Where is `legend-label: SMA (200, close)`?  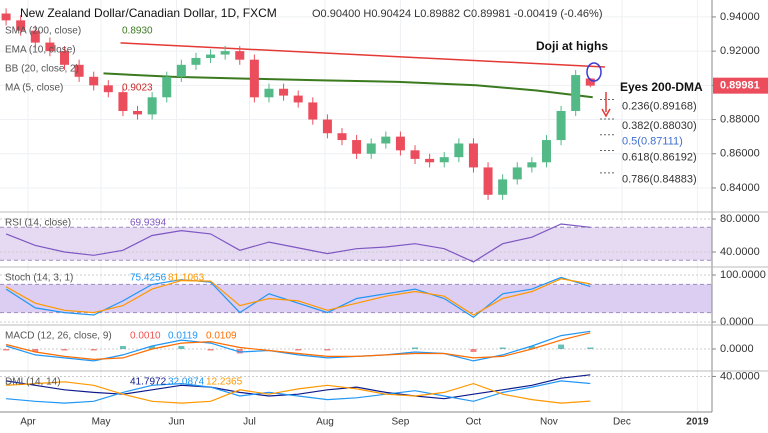
legend-label: SMA (200, close) is located at coordinates (43, 31).